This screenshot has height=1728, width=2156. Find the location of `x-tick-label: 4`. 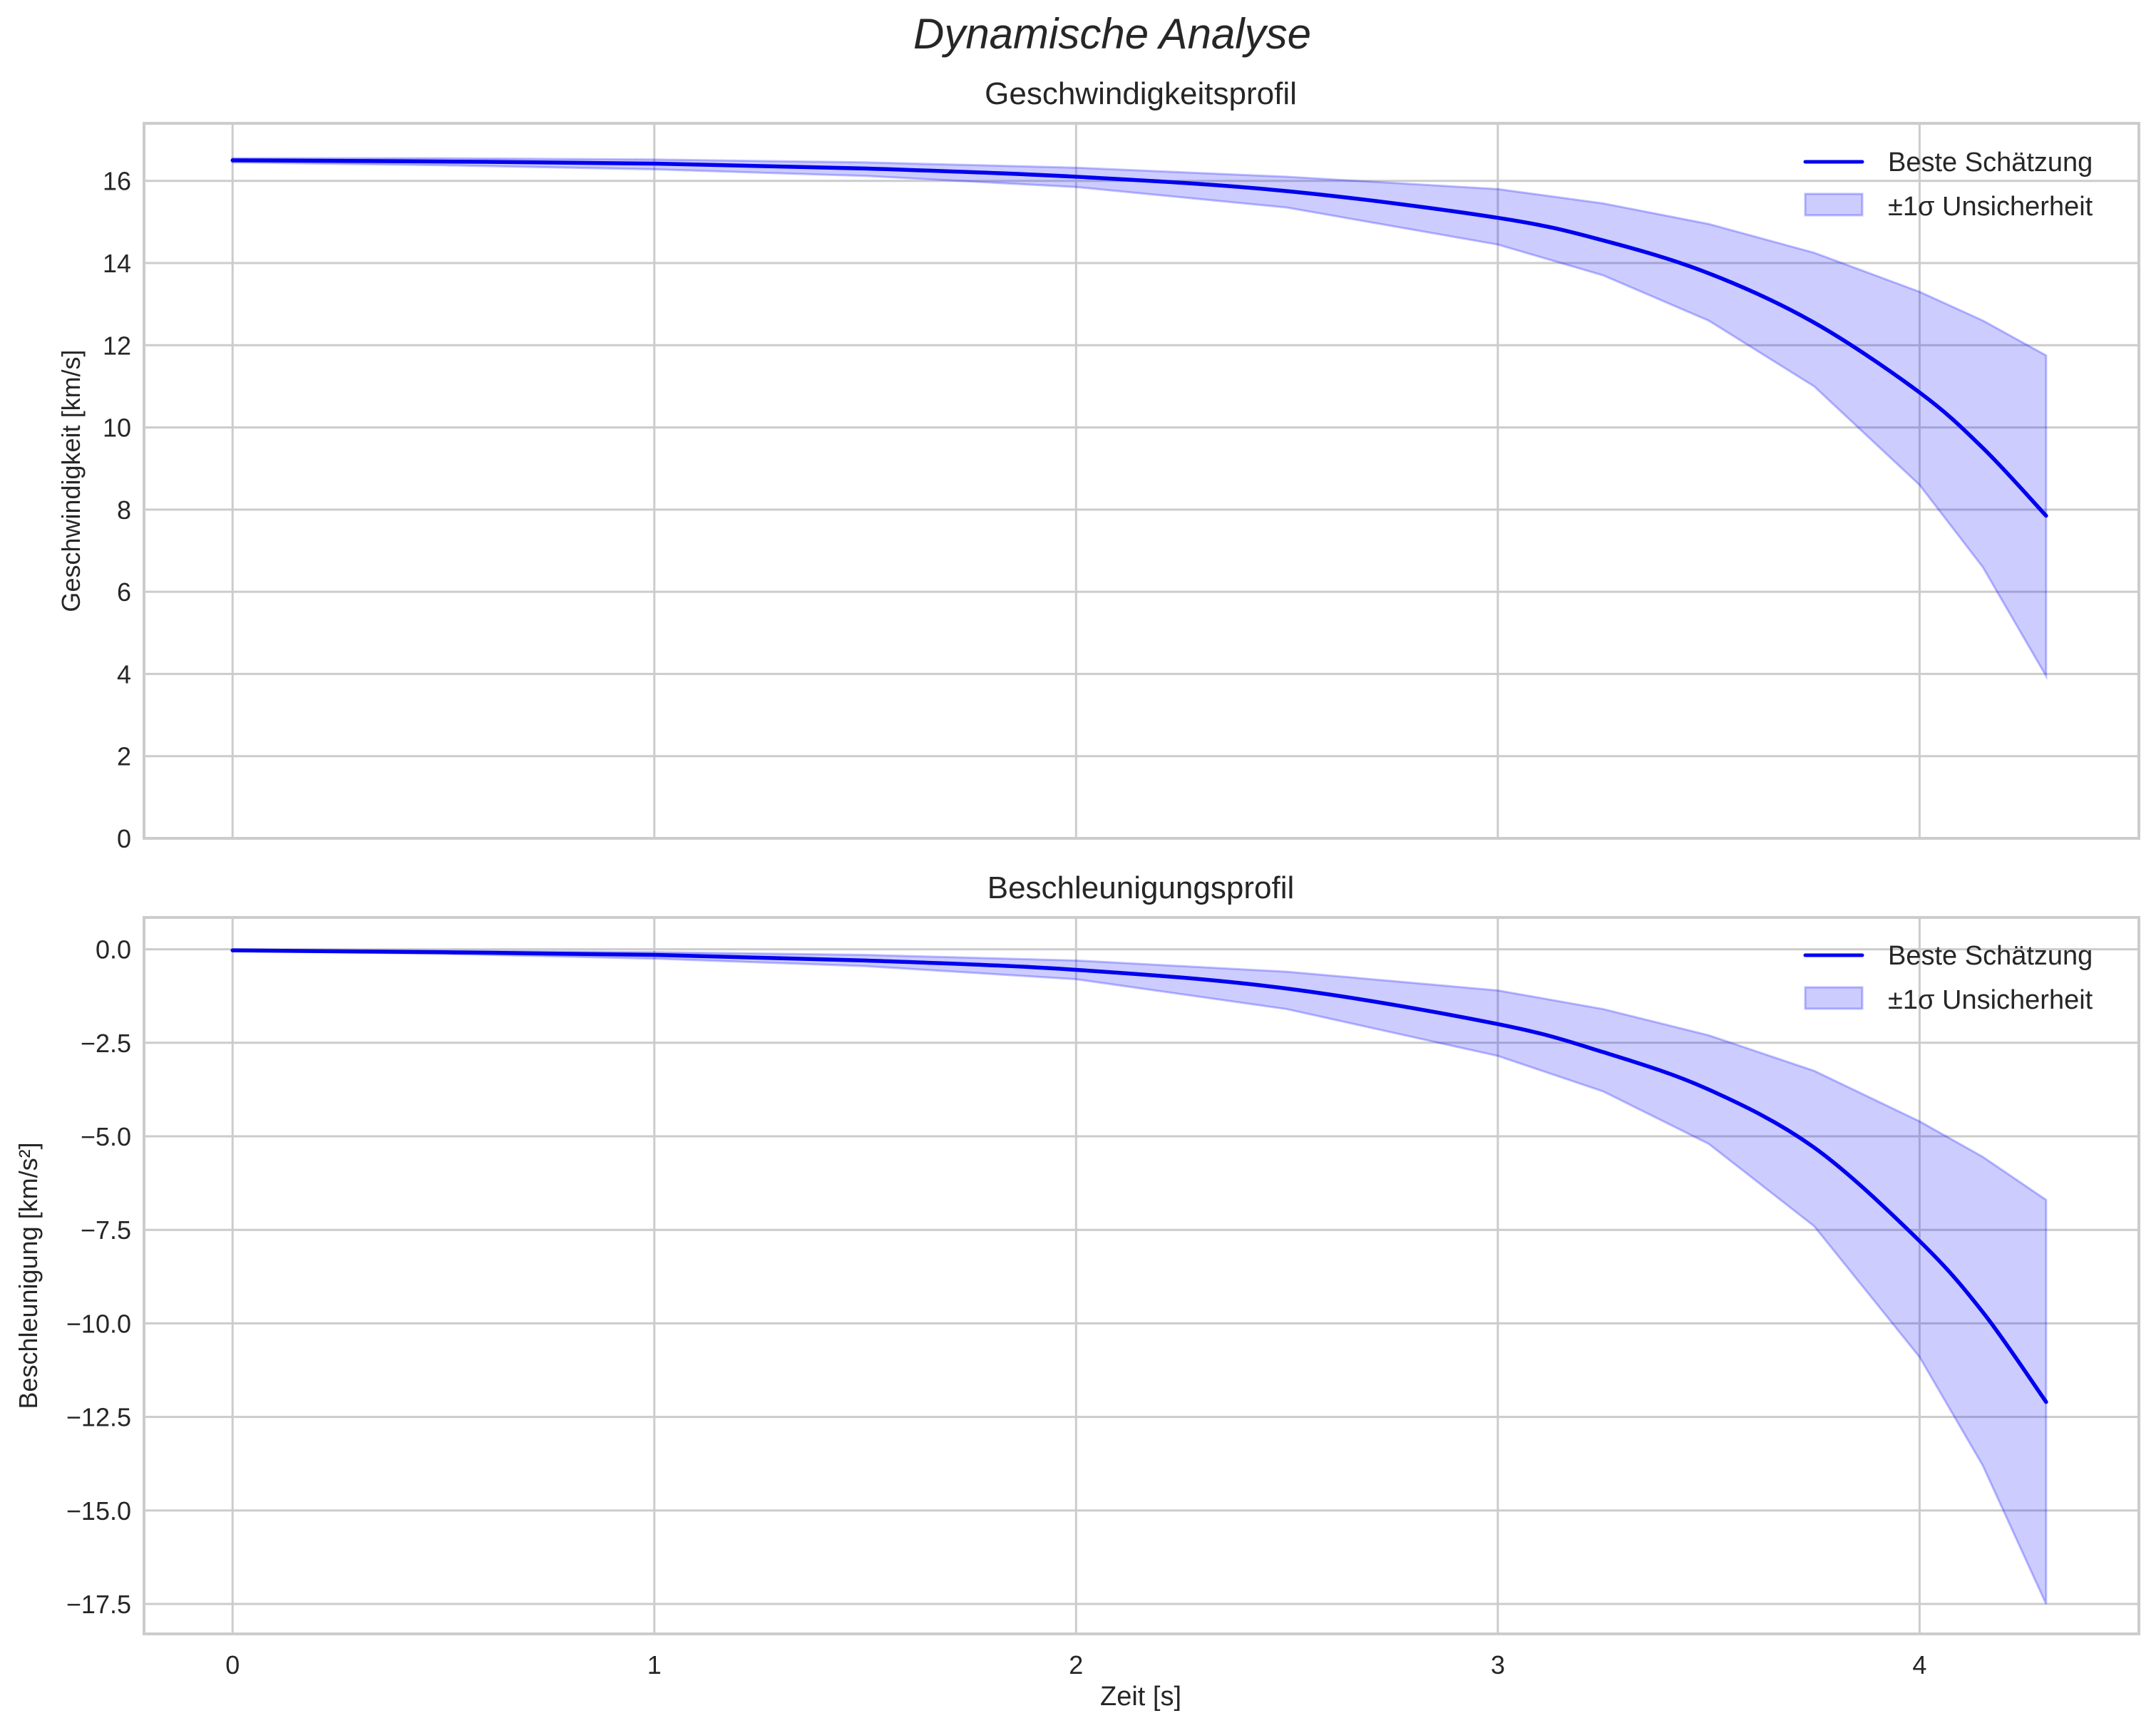

x-tick-label: 4 is located at coordinates (1919, 1665).